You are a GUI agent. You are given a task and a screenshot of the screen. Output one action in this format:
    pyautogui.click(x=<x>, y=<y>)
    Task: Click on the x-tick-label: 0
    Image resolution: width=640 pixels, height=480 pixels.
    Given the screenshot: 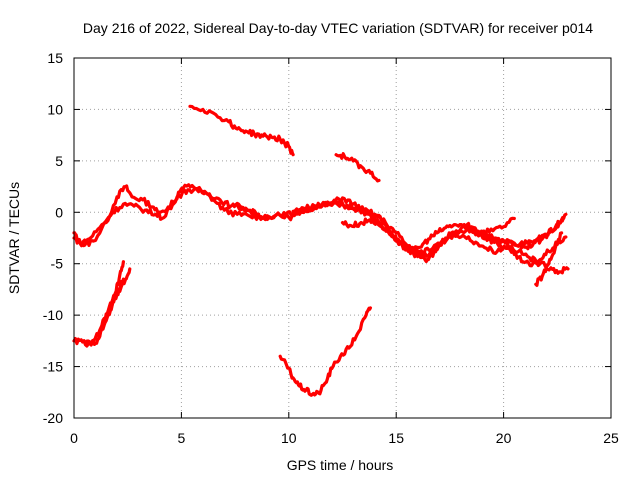 What is the action you would take?
    pyautogui.click(x=74, y=438)
    